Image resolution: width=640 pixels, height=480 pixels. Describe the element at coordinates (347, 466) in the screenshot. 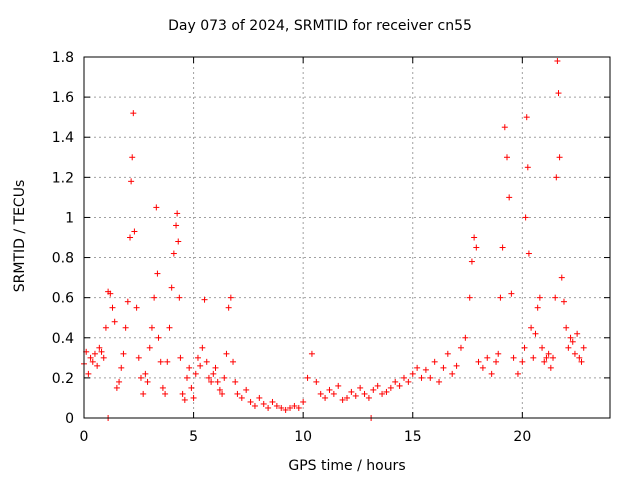

I see `x-axis-label: GPS time / hours` at that location.